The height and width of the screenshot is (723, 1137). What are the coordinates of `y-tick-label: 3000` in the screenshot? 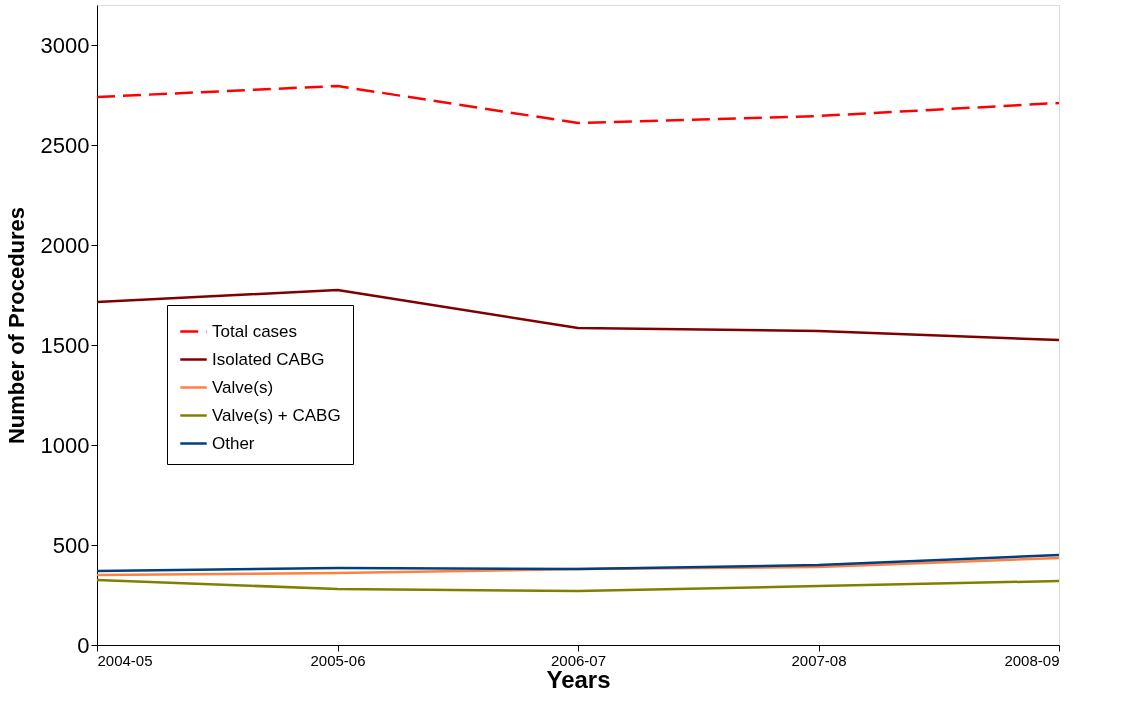 It's located at (65, 45).